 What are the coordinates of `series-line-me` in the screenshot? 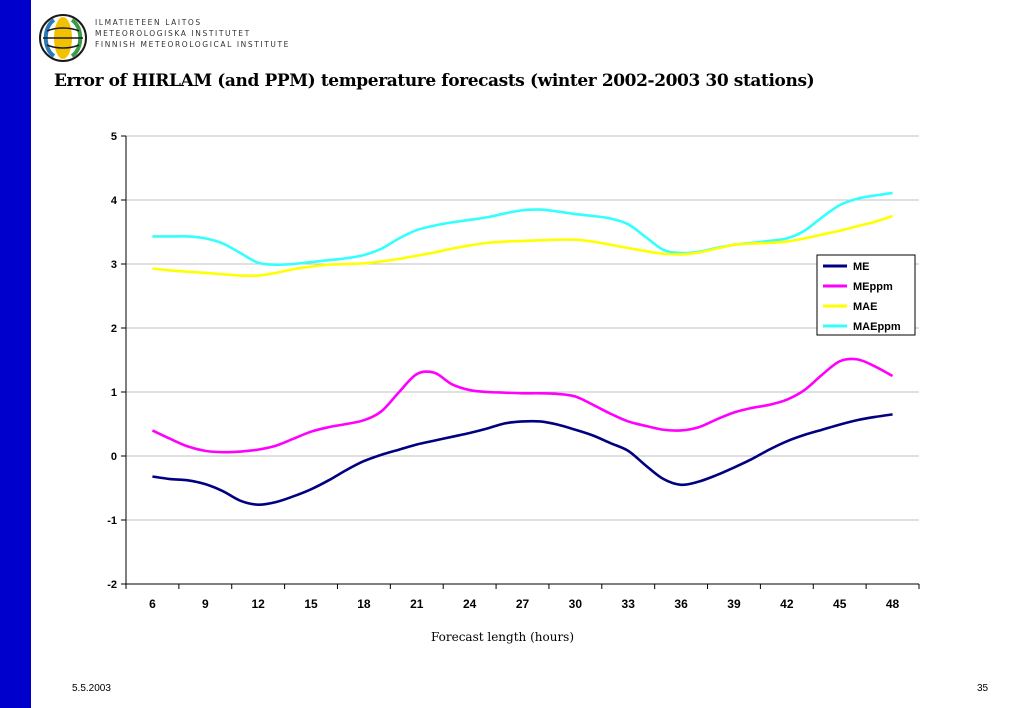 It's located at (522, 459).